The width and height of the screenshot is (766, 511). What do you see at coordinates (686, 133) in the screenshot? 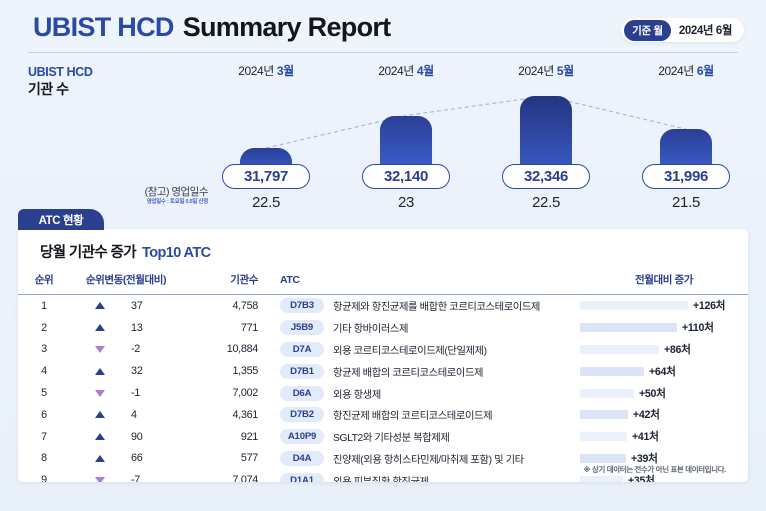
I see `bar-column: 2024년 6월 31,996 21.5` at bounding box center [686, 133].